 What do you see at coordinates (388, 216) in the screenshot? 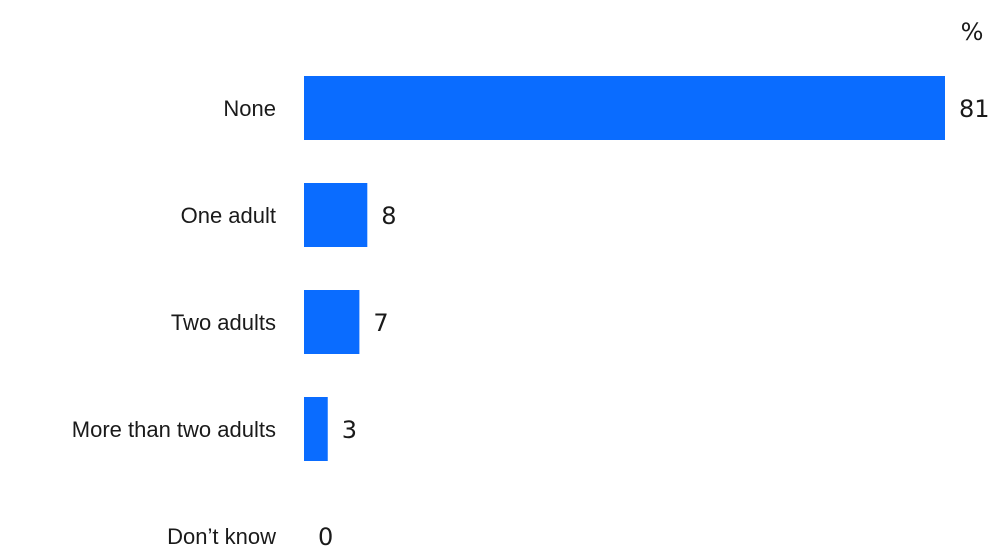
I see `value-label: 8` at bounding box center [388, 216].